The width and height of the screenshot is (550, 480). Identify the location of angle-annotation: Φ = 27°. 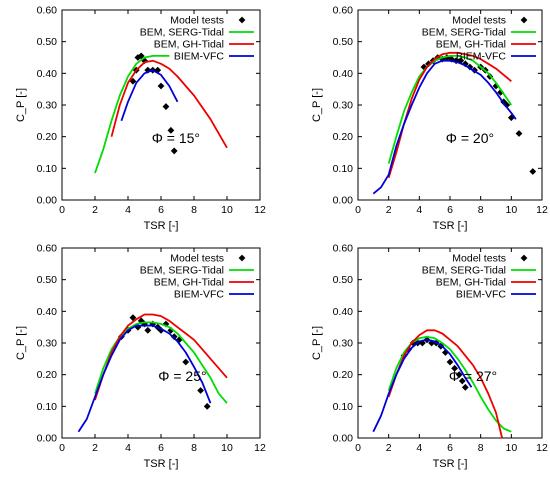
(473, 376).